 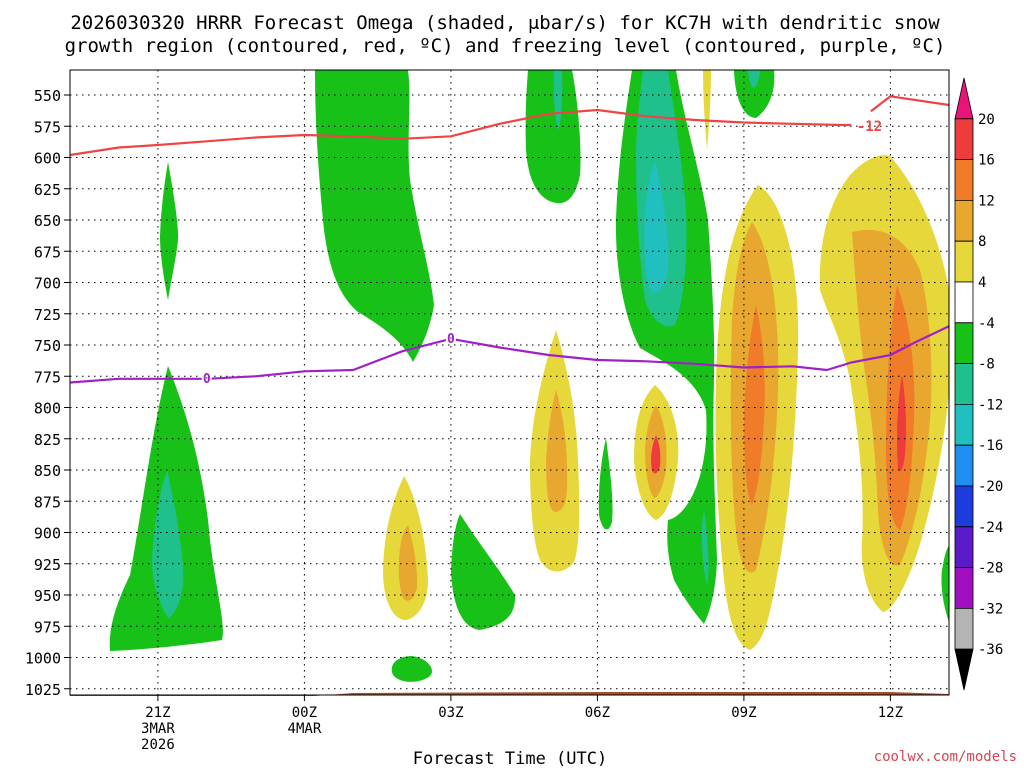 I want to click on colorbar-label: -16, so click(x=990, y=446).